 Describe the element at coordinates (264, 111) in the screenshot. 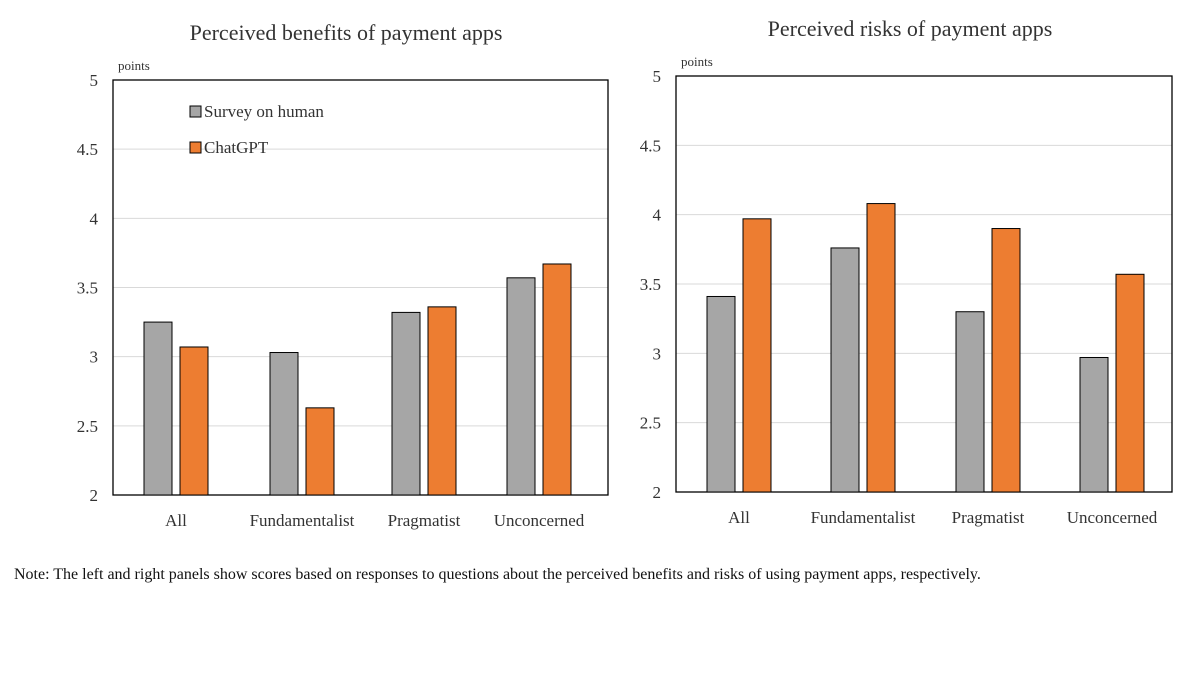

I see `legend-label: Survey on human` at that location.